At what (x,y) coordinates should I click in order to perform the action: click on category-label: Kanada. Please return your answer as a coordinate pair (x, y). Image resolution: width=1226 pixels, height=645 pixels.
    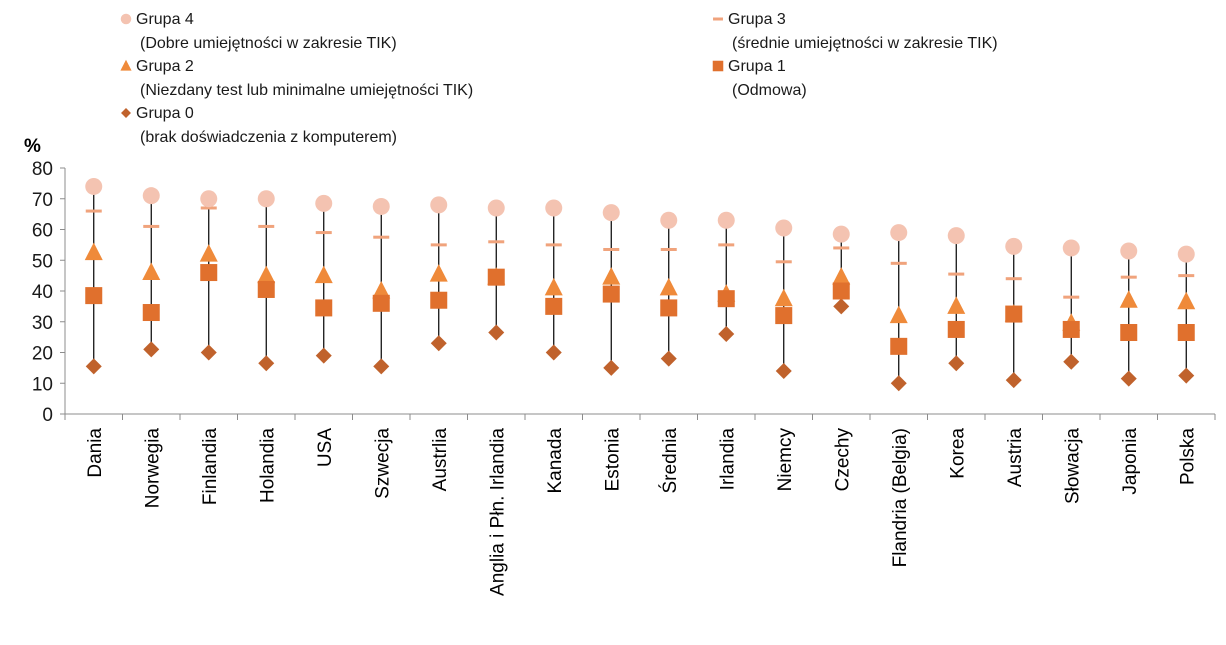
    Looking at the image, I should click on (555, 461).